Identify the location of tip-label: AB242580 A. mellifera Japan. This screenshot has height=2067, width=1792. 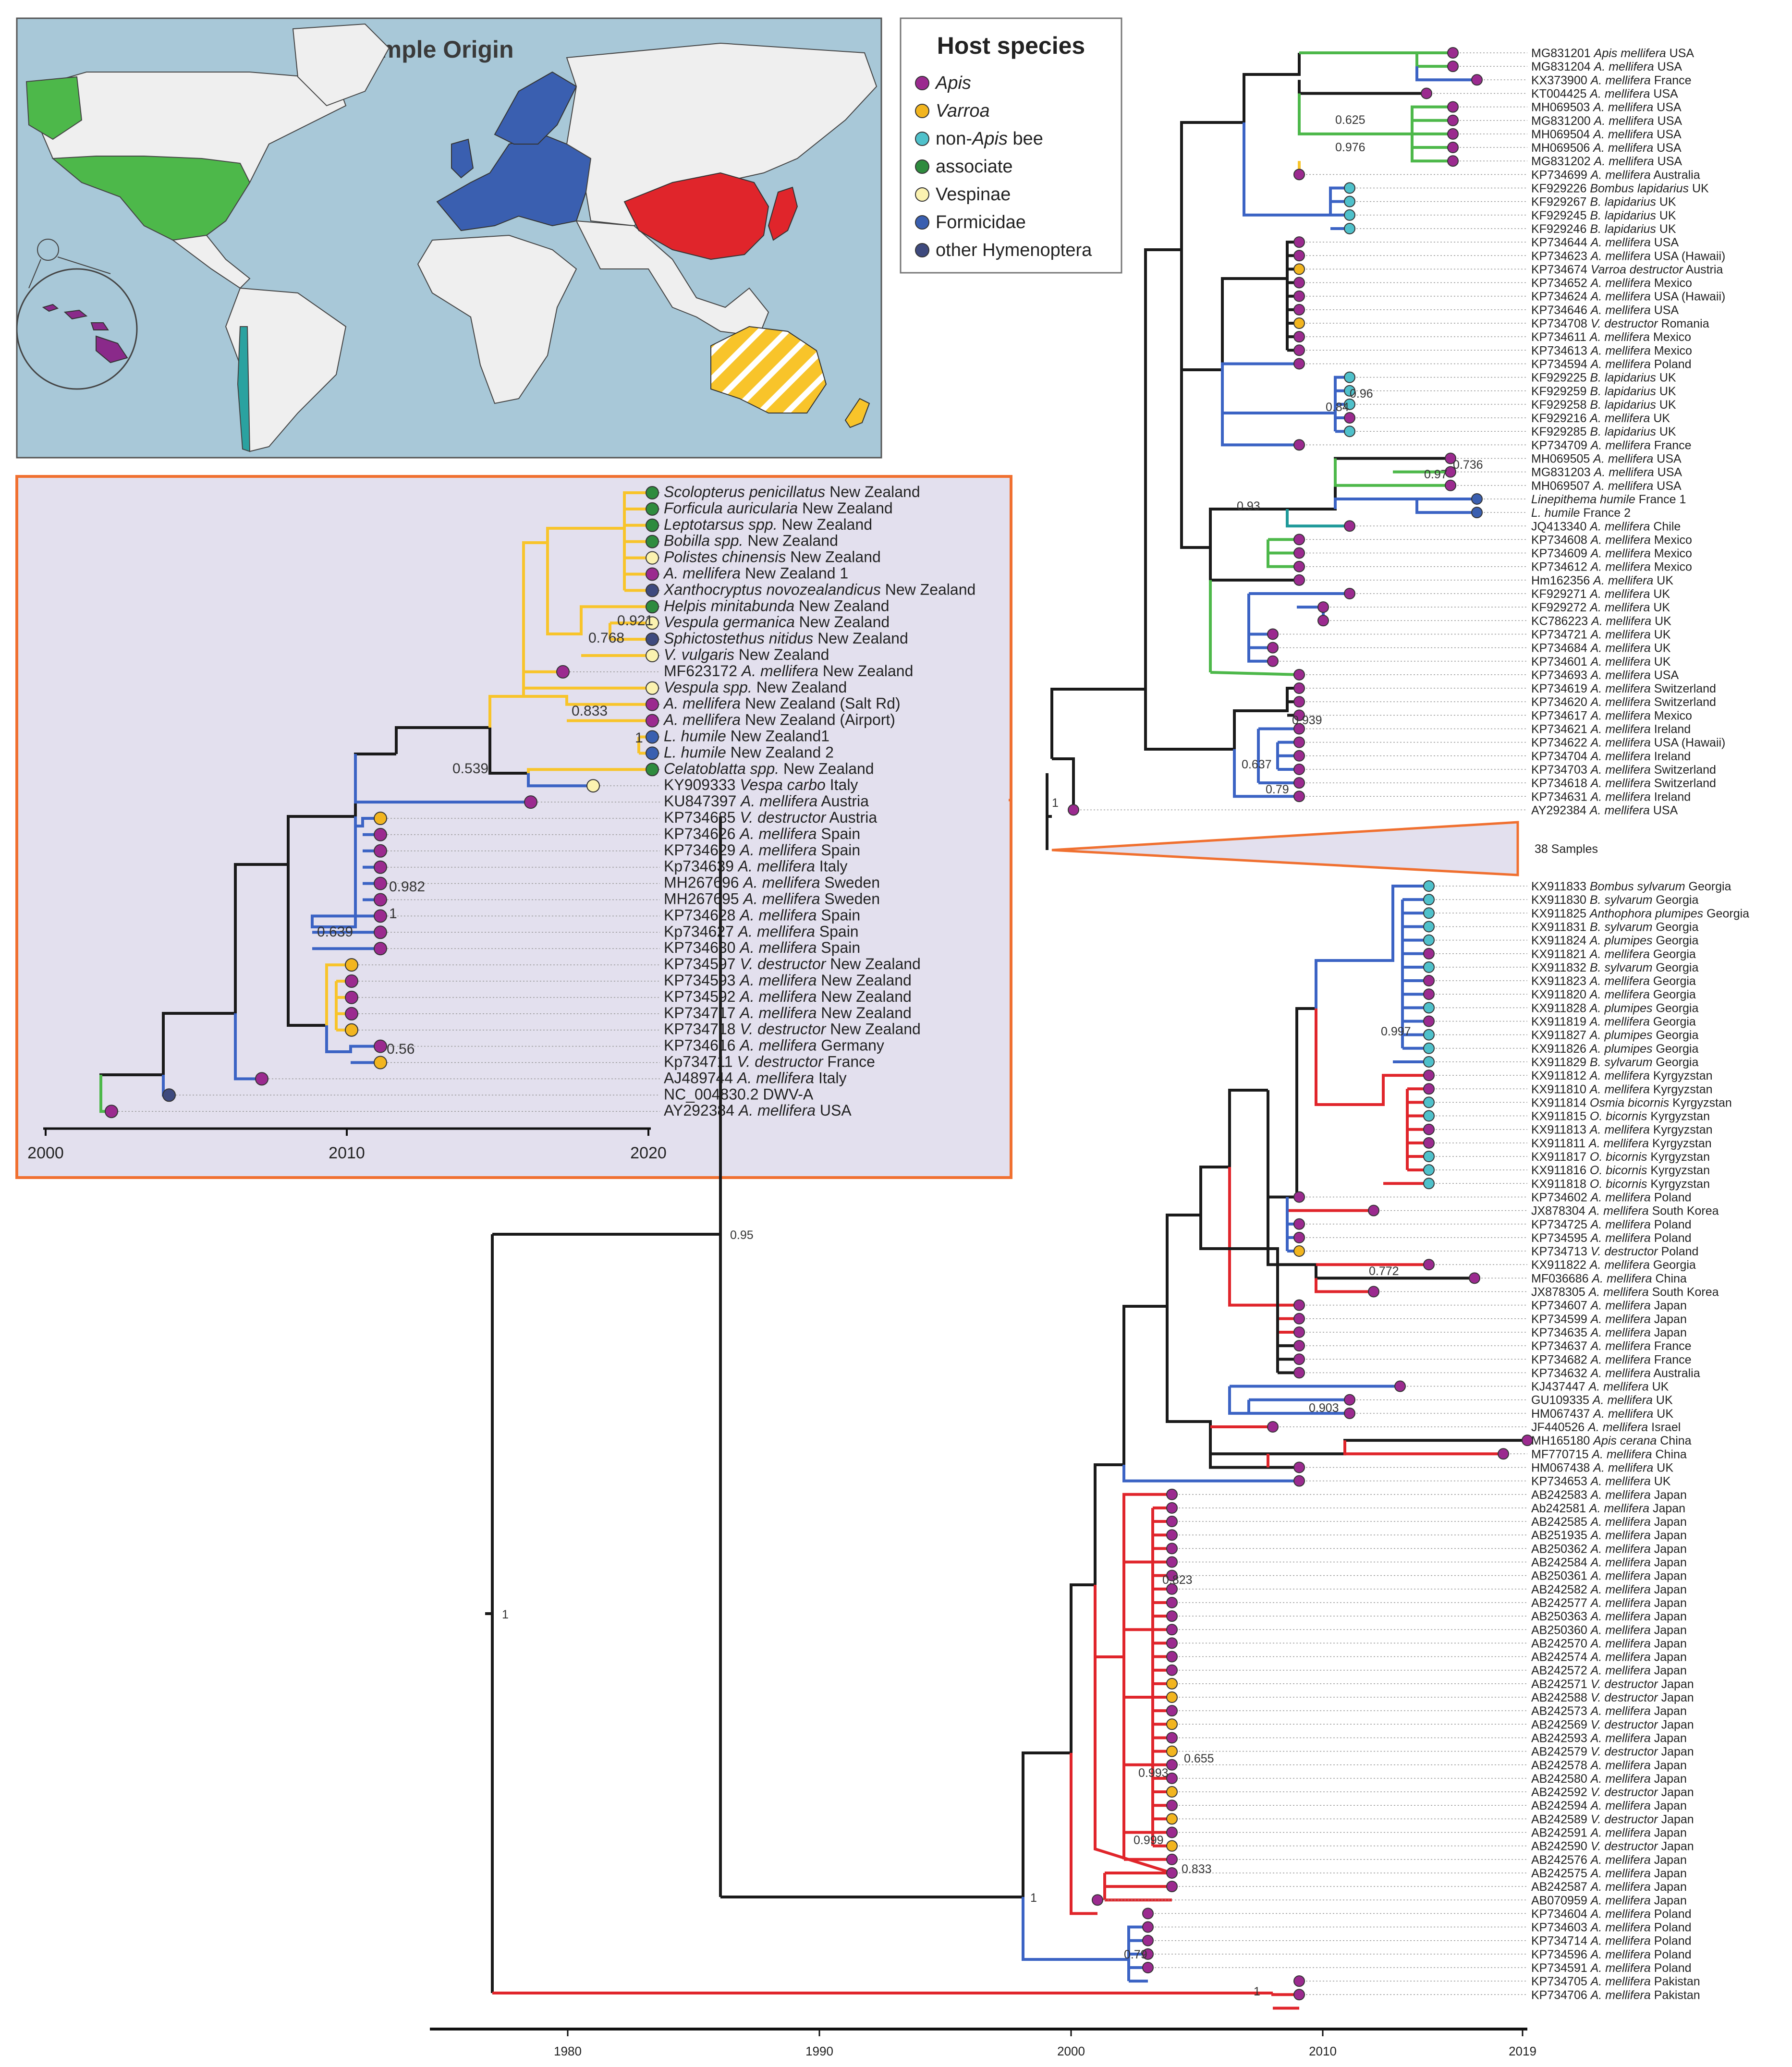
(1609, 1779).